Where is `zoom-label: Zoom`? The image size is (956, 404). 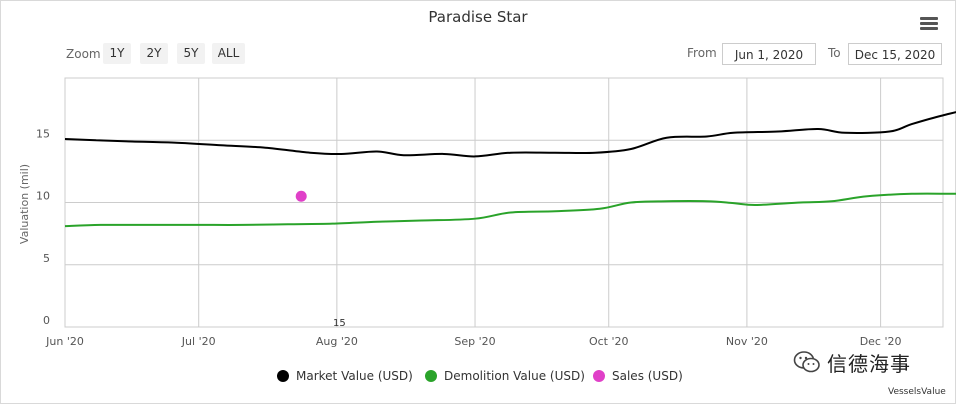
zoom-label: Zoom is located at coordinates (83, 54).